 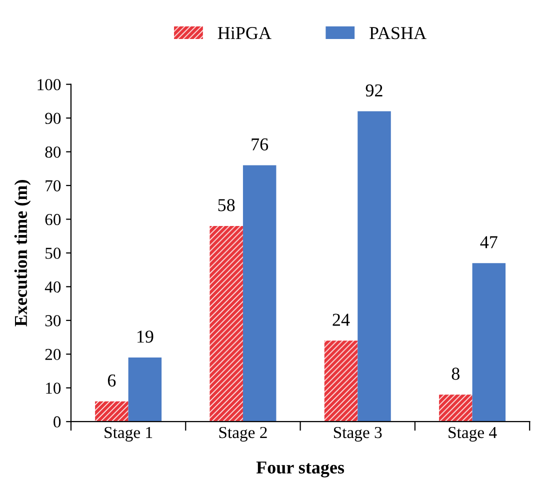 I want to click on y-tick-label: 70, so click(x=53, y=186).